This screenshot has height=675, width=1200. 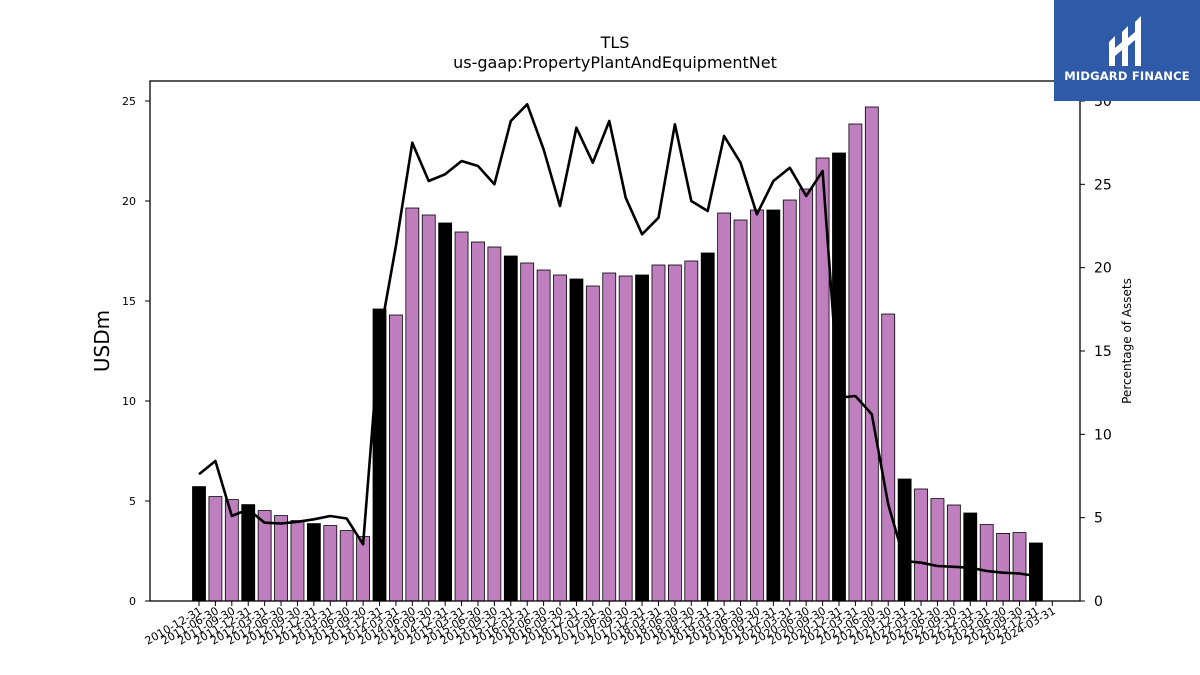 I want to click on y-axis-label: USDm, so click(x=102, y=341).